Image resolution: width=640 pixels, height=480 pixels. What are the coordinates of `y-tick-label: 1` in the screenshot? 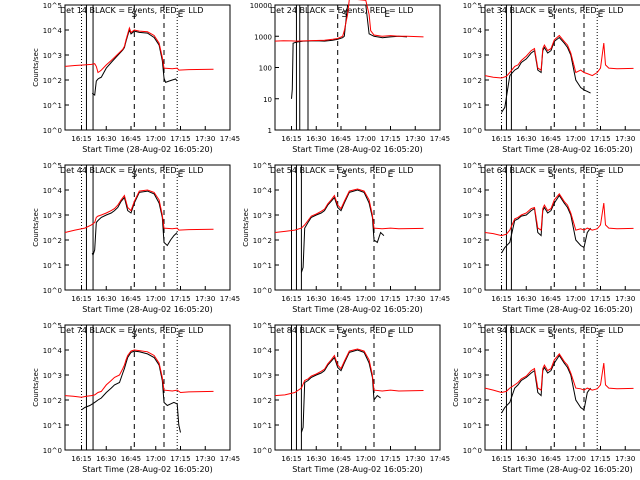 It's located at (270, 131).